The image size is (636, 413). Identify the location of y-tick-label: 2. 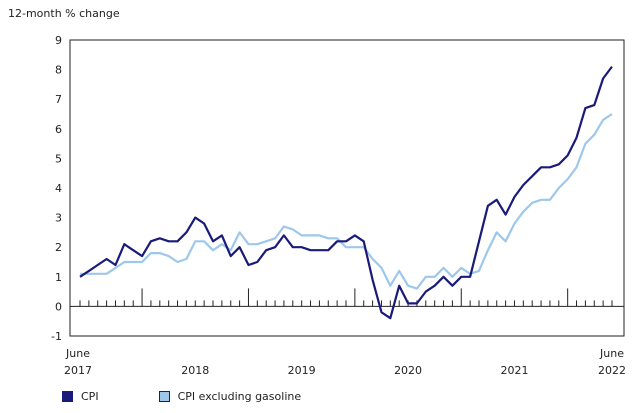
(58, 247).